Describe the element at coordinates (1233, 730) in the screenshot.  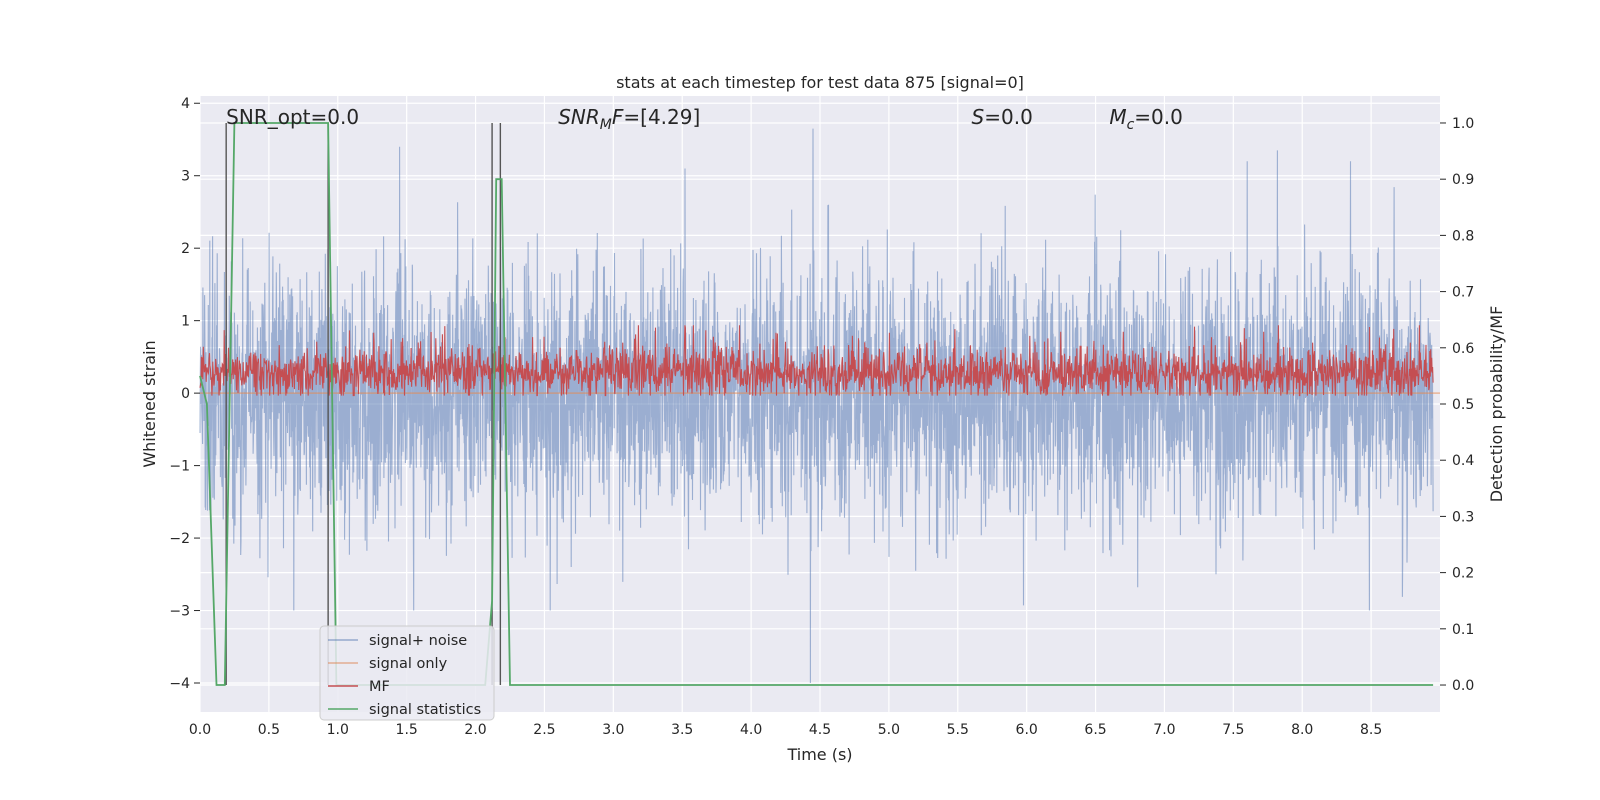
I see `x-tick-label: 7.5` at that location.